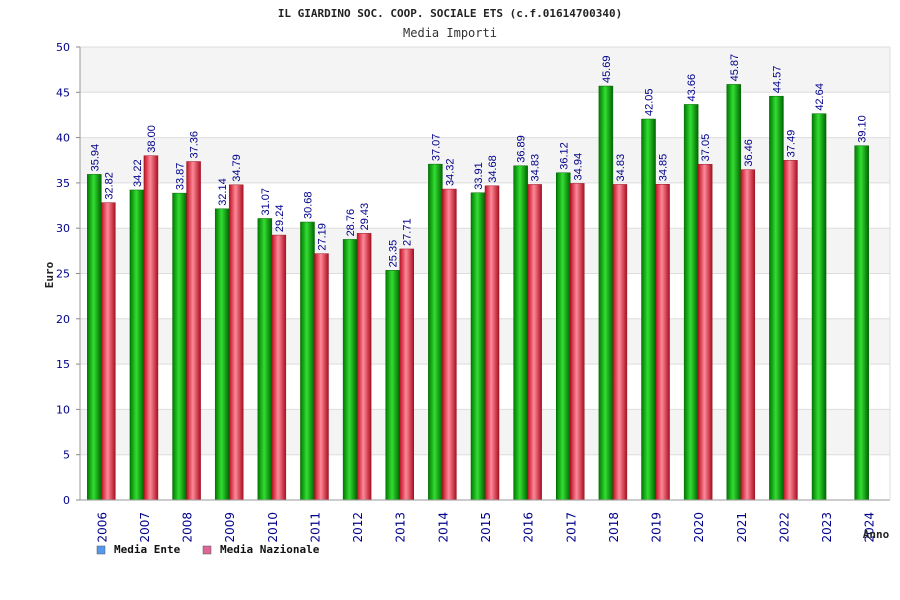 The height and width of the screenshot is (600, 900). I want to click on y-tick-label: 15, so click(63, 364).